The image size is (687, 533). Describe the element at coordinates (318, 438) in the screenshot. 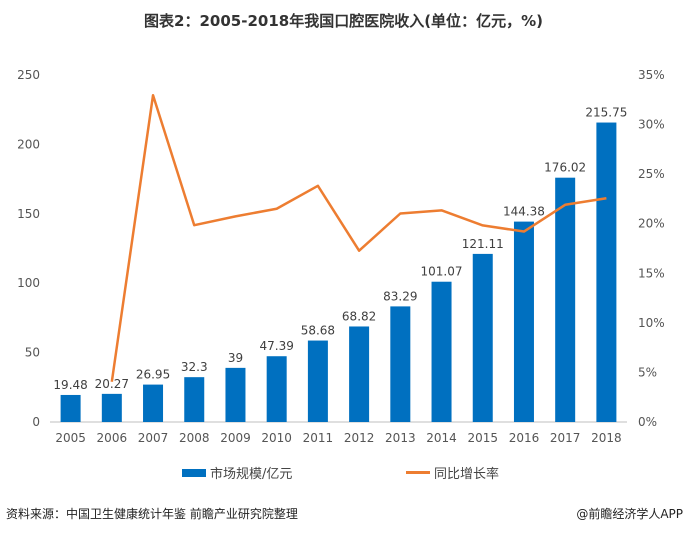

I see `x-tick-label: 2011` at that location.